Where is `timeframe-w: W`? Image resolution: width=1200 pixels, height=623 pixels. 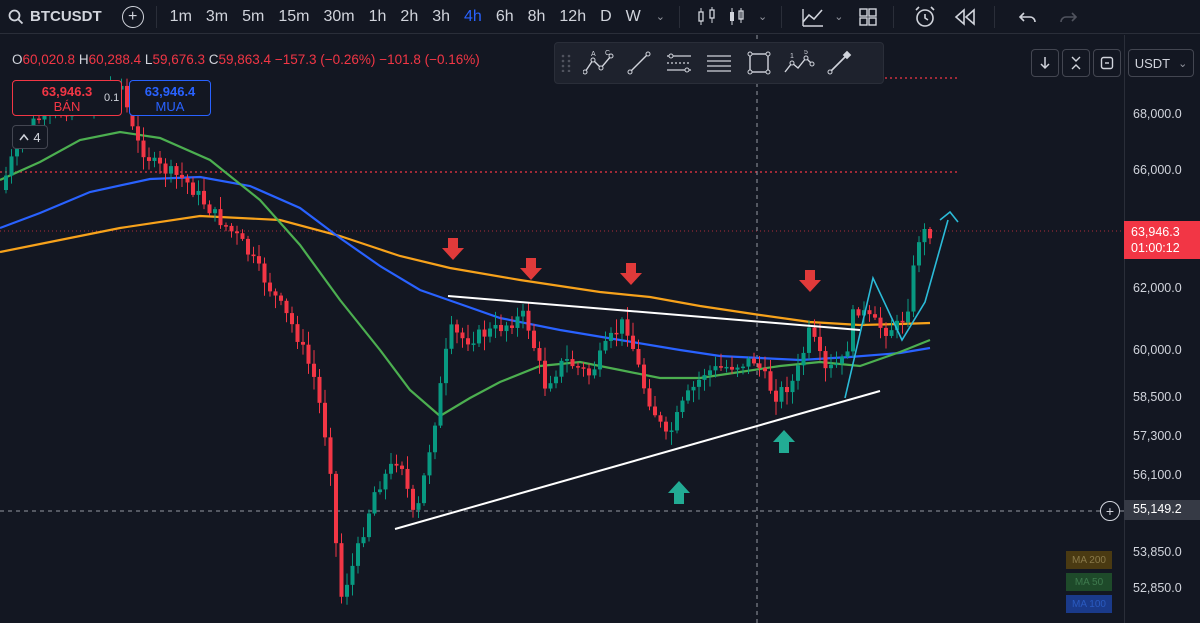 timeframe-w: W is located at coordinates (633, 16).